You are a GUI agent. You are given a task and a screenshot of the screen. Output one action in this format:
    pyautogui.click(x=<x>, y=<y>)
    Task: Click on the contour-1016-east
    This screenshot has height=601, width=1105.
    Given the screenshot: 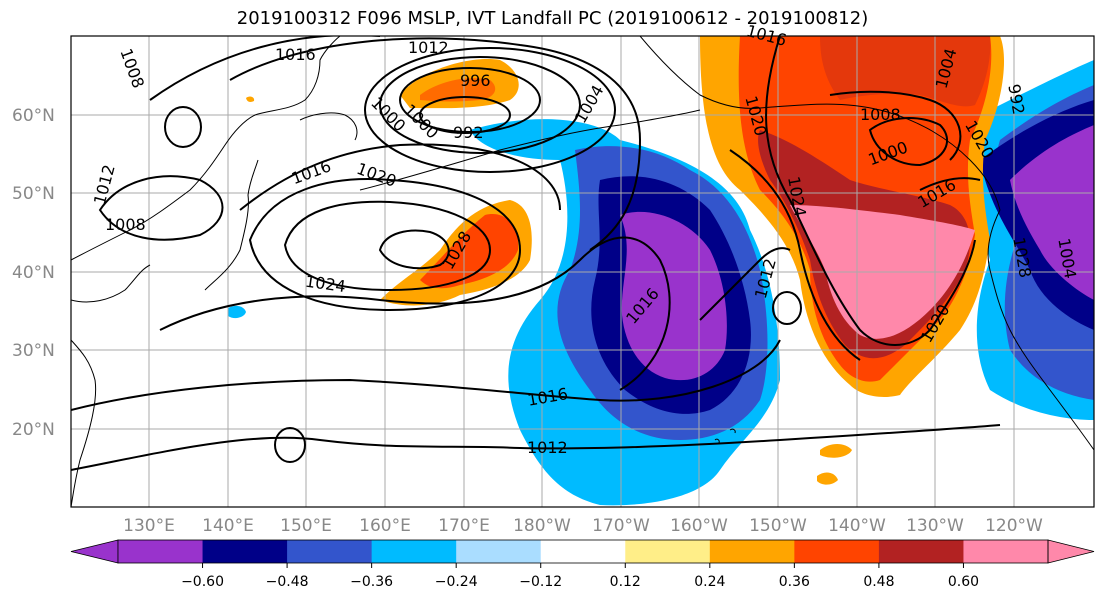 What is the action you would take?
    pyautogui.click(x=950, y=184)
    